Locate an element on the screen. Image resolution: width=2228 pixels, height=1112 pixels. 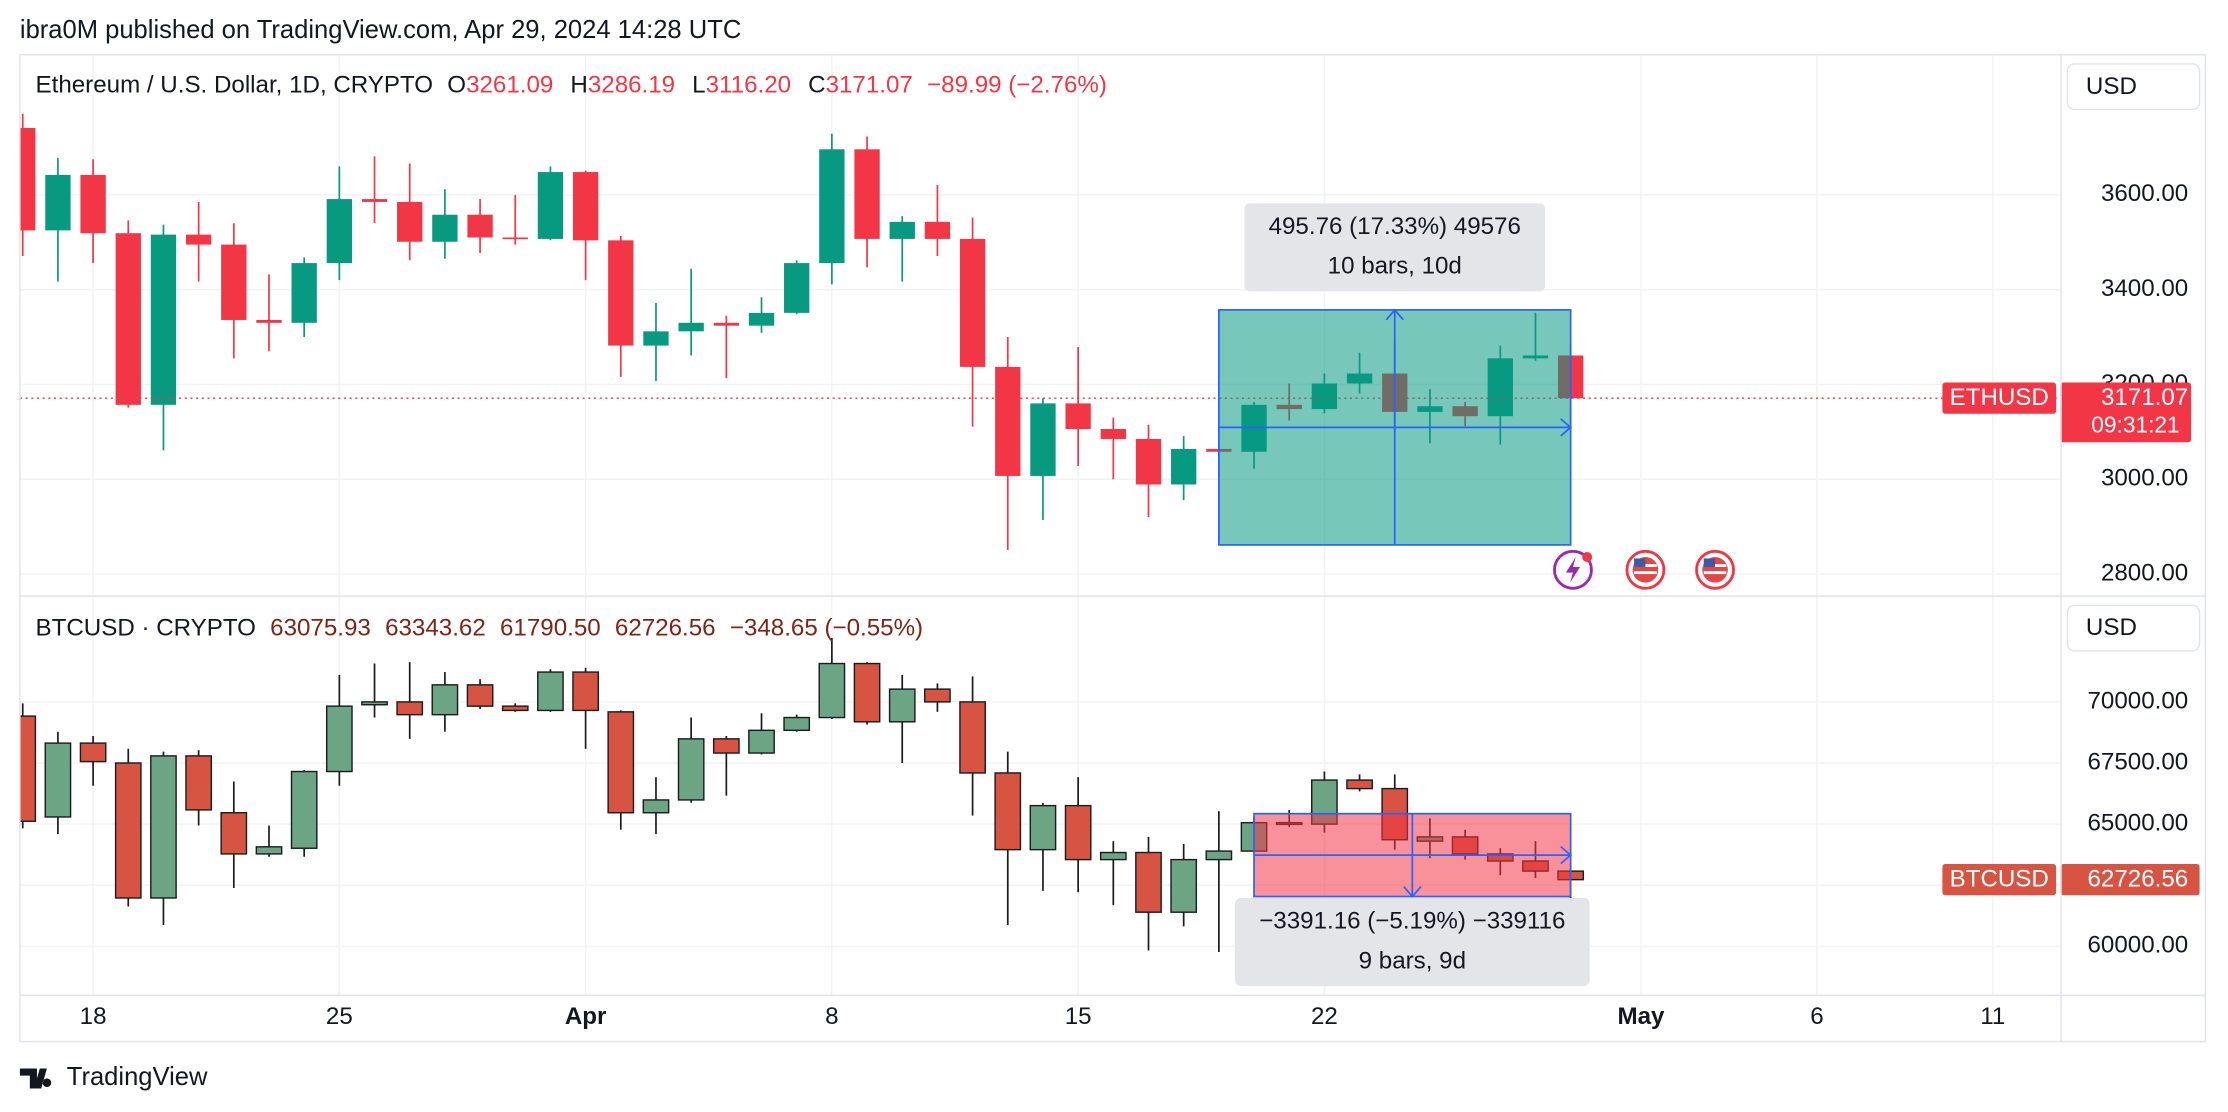
legend-letter: C is located at coordinates (816, 85).